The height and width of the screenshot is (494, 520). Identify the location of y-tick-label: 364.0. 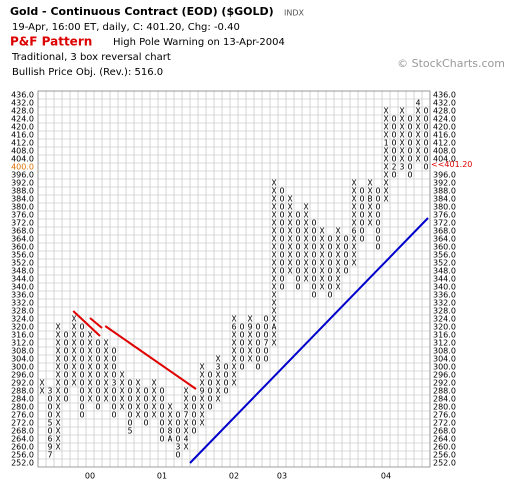
(22, 239).